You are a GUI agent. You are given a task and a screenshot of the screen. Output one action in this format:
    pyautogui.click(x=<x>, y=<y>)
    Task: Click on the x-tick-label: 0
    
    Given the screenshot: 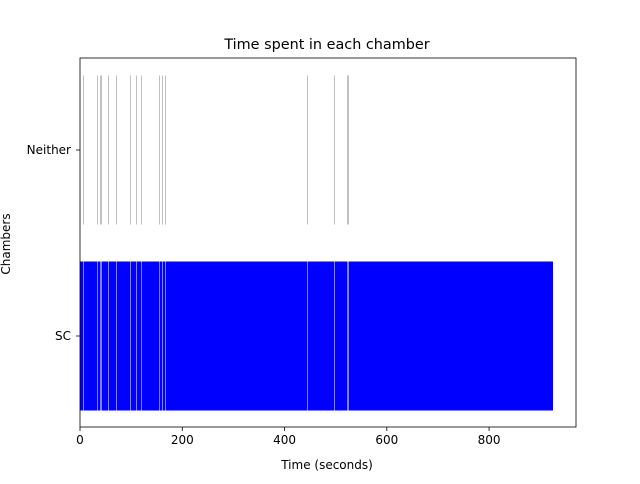 What is the action you would take?
    pyautogui.click(x=80, y=440)
    